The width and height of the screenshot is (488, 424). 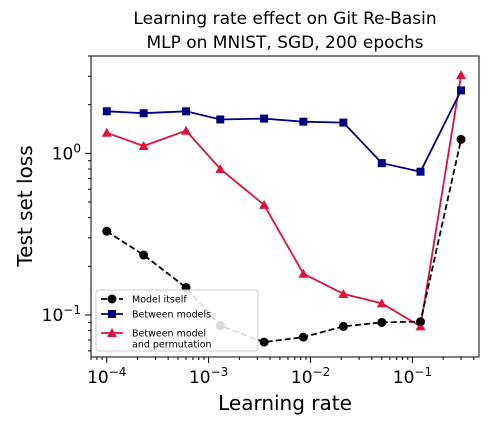 I want to click on tick-label-exponent: −4, so click(x=118, y=372).